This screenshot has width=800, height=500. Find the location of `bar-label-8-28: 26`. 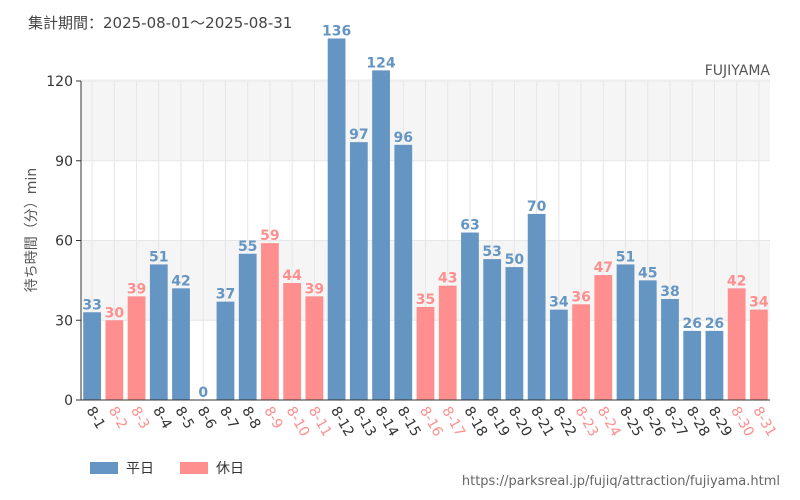

bar-label-8-28: 26 is located at coordinates (691, 324).